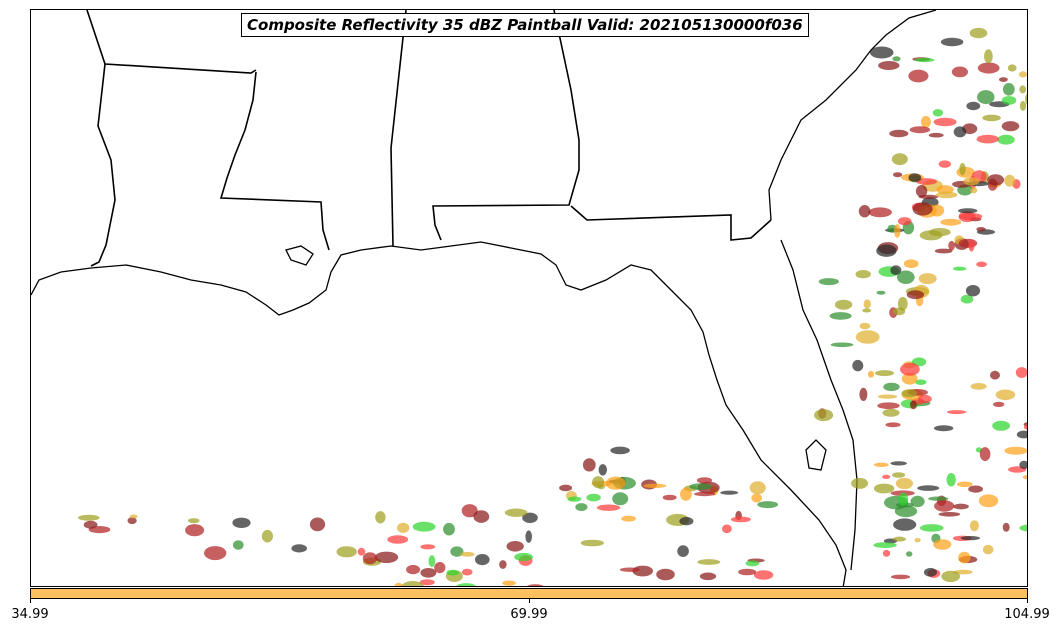  What do you see at coordinates (529, 593) in the screenshot?
I see `colorbar` at bounding box center [529, 593].